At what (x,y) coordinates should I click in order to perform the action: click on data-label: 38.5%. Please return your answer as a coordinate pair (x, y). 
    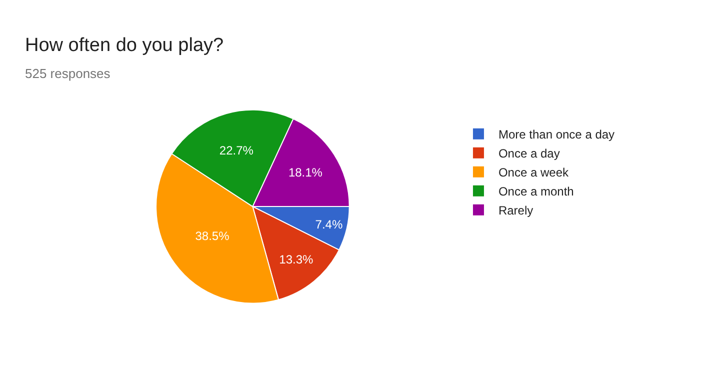
    Looking at the image, I should click on (212, 236).